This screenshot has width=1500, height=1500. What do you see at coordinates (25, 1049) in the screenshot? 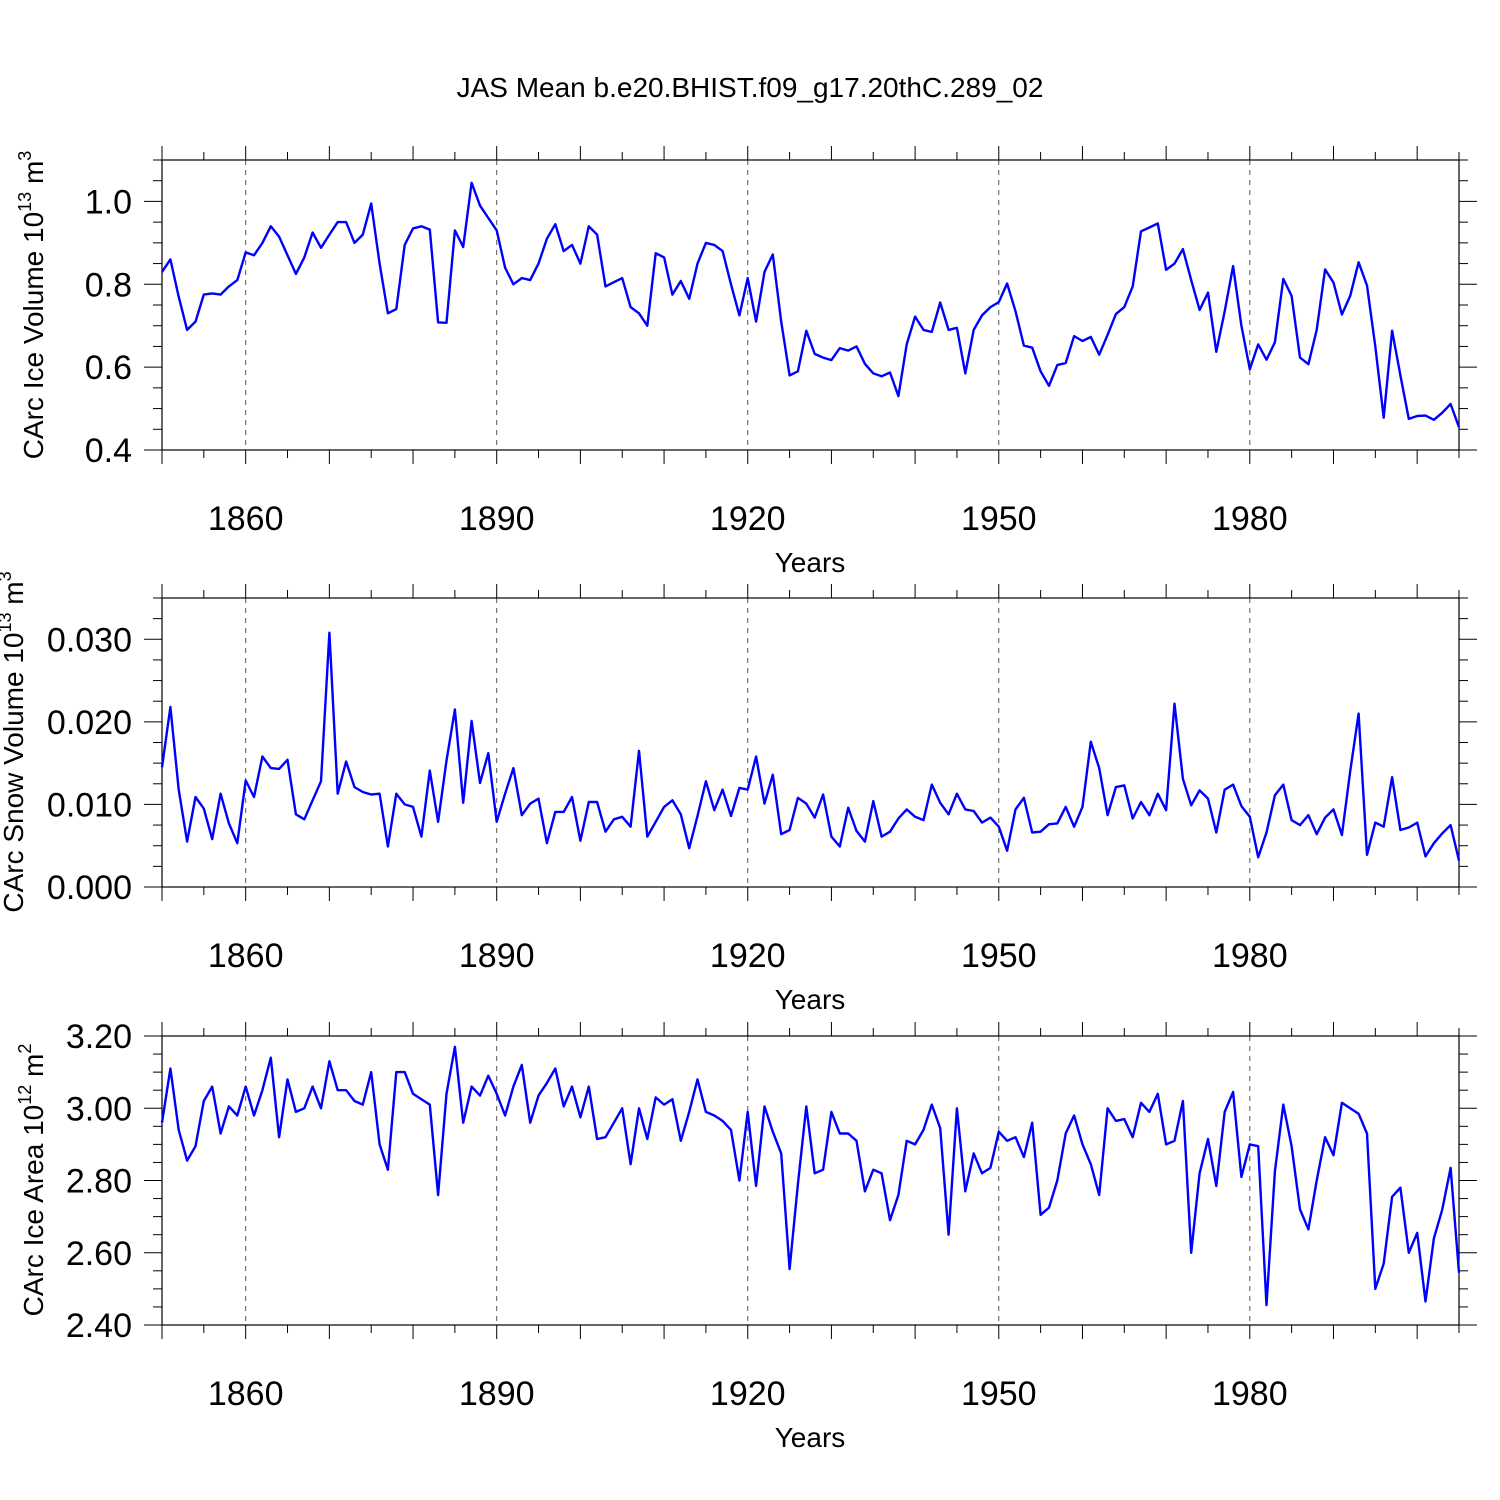
I see `y-axis-label-unit-exponent: 2` at bounding box center [25, 1049].